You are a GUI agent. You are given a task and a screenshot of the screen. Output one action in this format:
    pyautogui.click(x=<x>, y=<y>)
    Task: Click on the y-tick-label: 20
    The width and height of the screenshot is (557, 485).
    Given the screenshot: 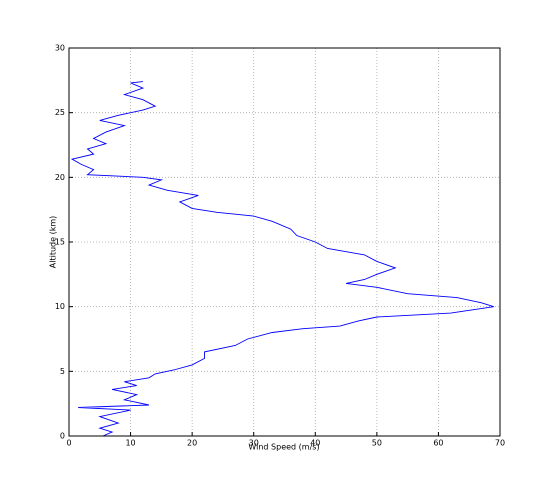 What is the action you would take?
    pyautogui.click(x=60, y=177)
    